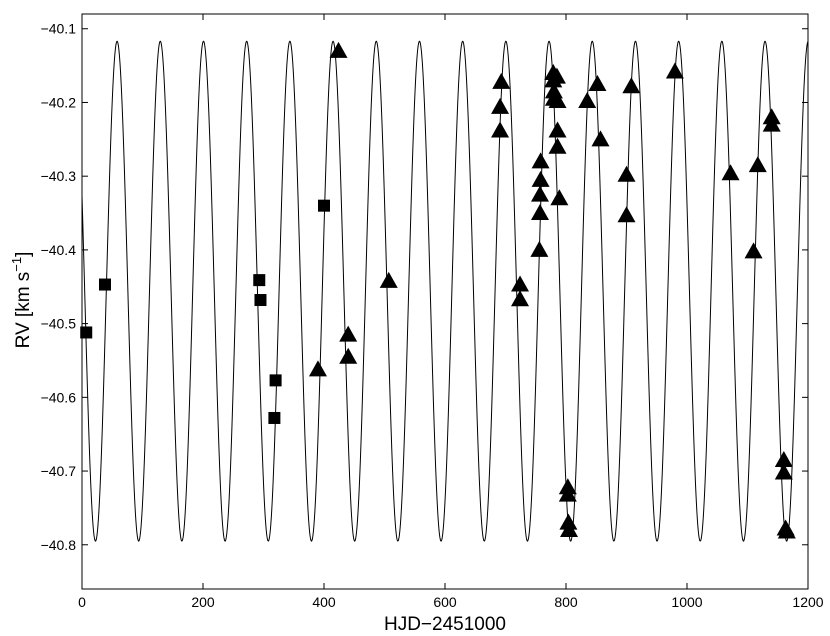 The height and width of the screenshot is (636, 830). I want to click on y-tick-label: −40.3, so click(59, 176).